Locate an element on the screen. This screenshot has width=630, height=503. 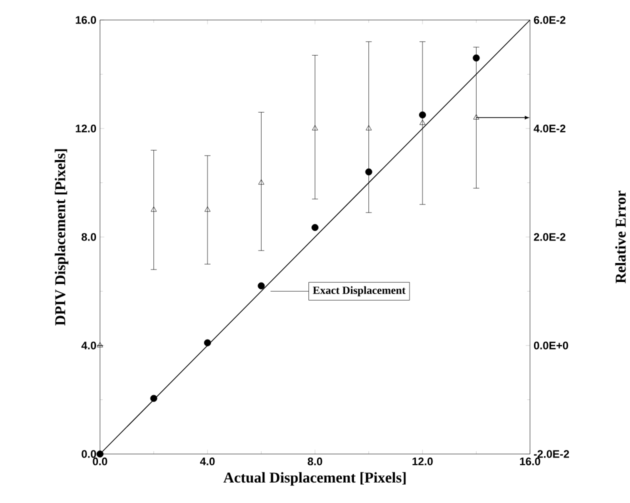
x-tick-label: 12.0 is located at coordinates (422, 462).